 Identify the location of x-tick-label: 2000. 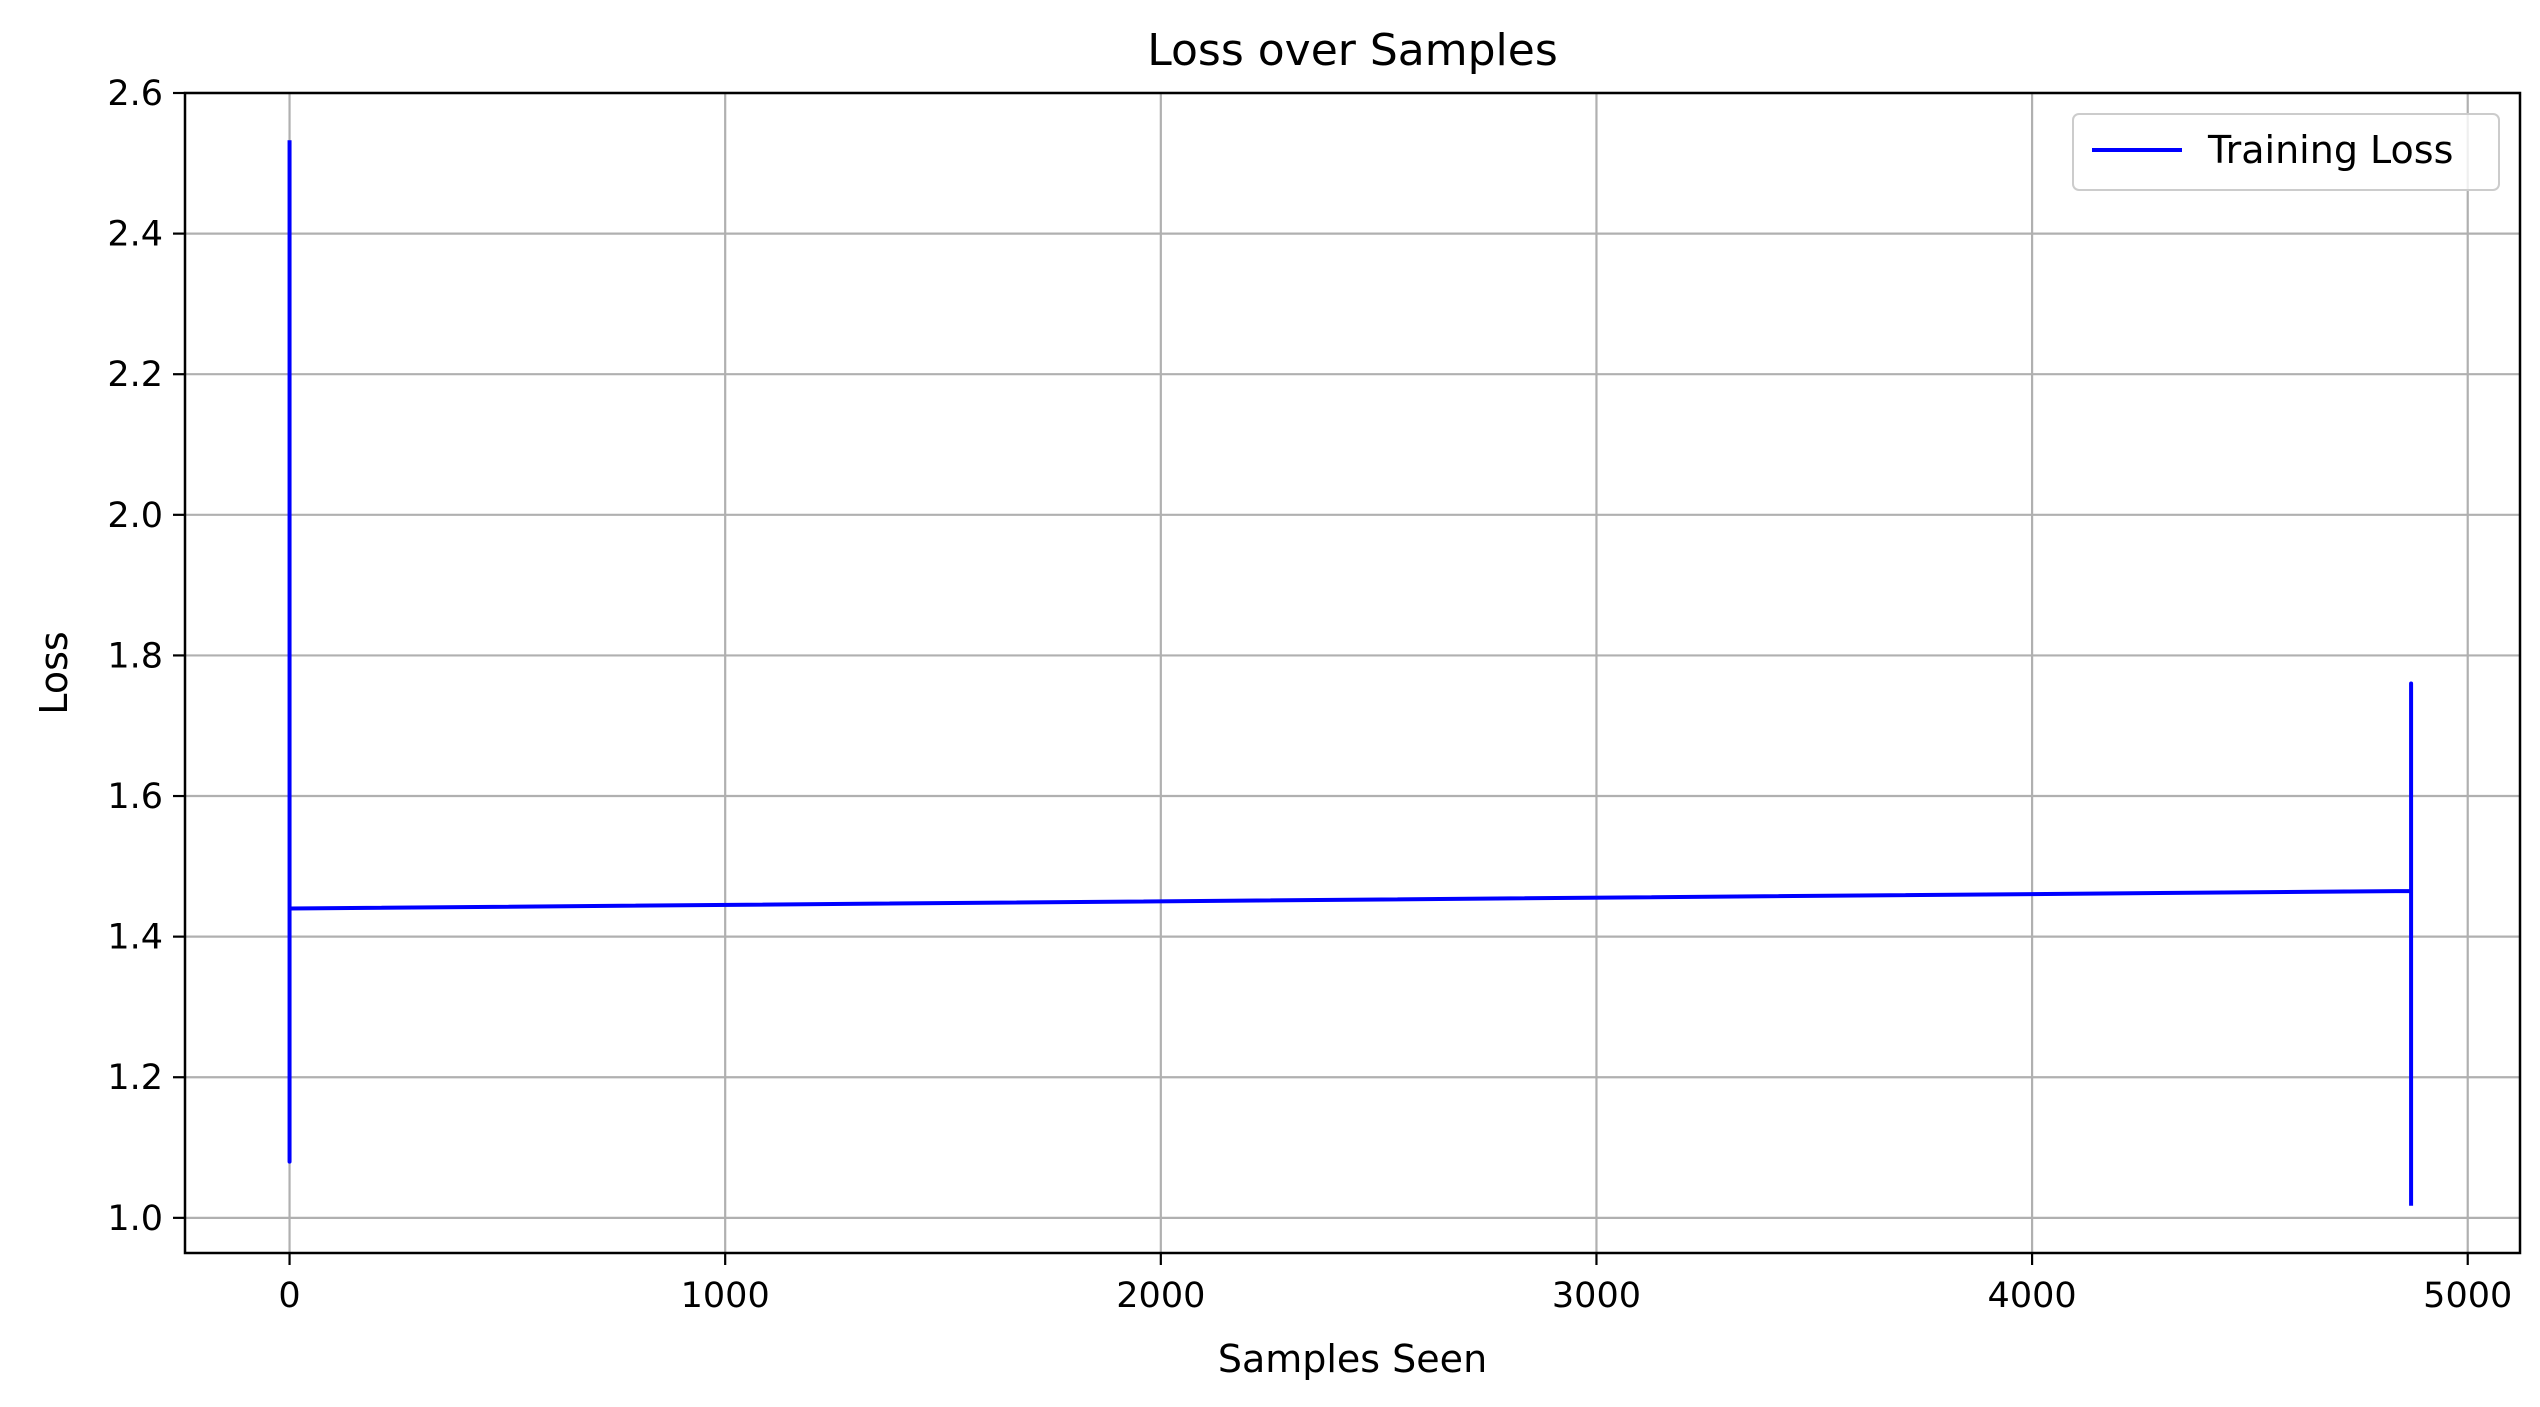
(1160, 1296).